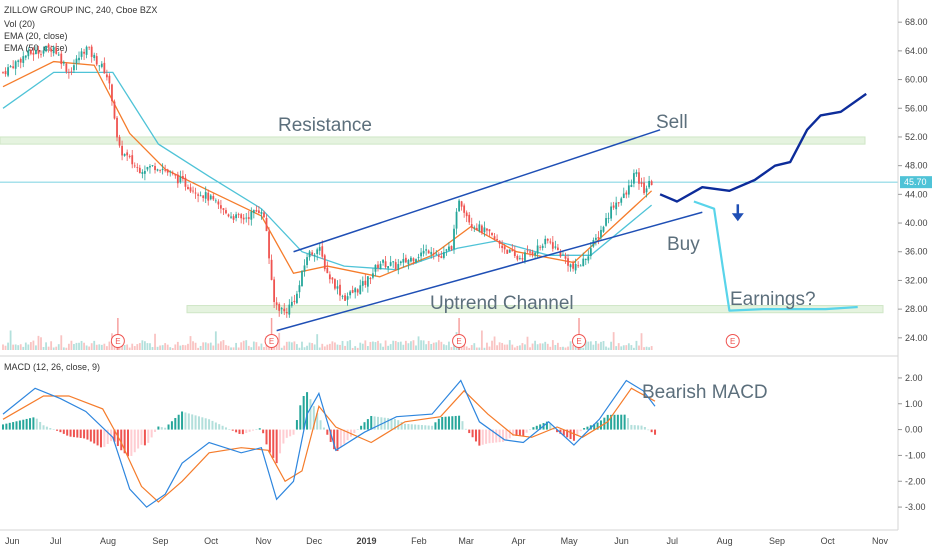 The image size is (932, 550). Describe the element at coordinates (773, 299) in the screenshot. I see `earnings-question-label: Earnings?` at that location.